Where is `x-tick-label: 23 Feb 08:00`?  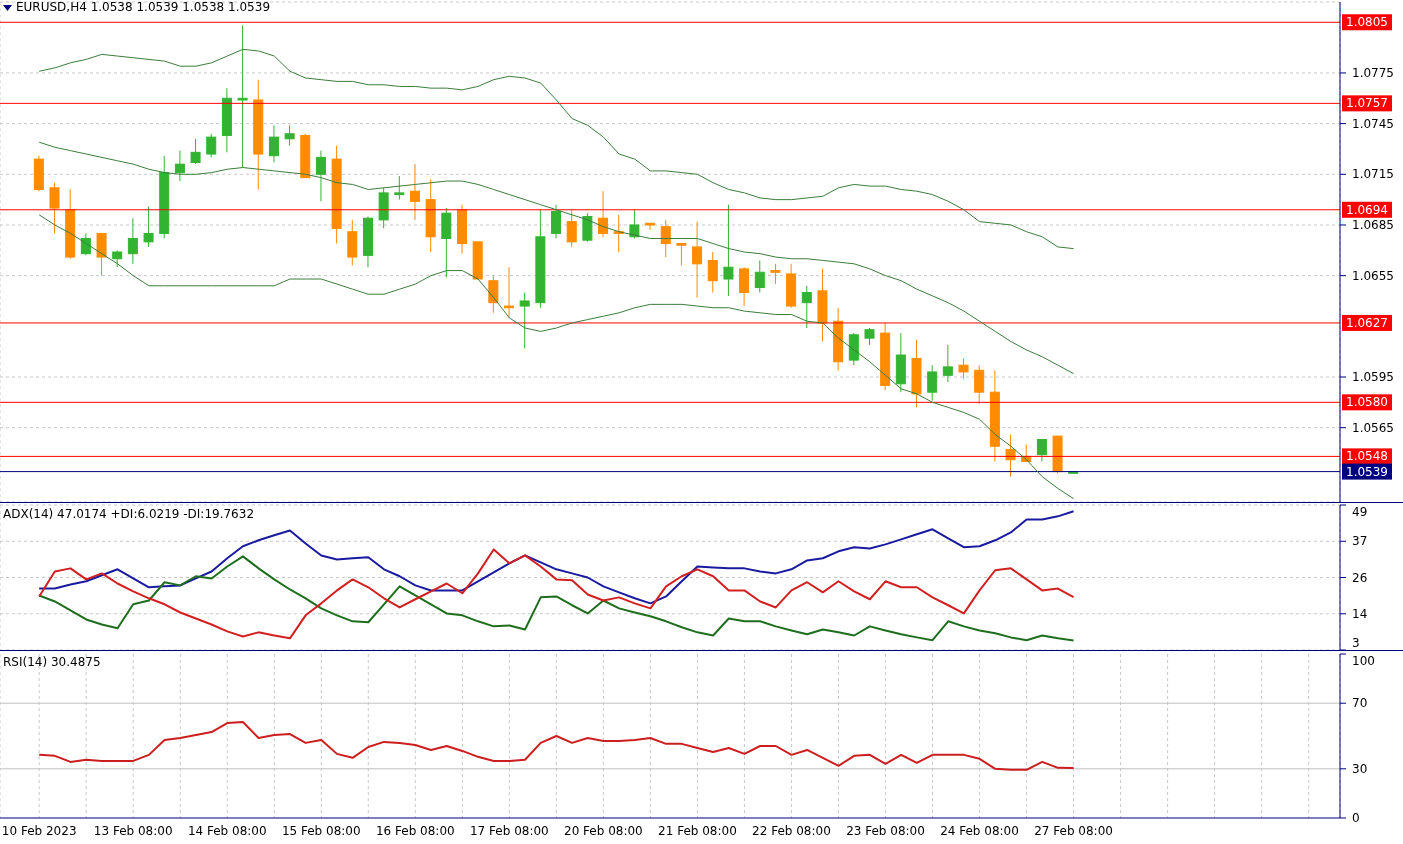 x-tick-label: 23 Feb 08:00 is located at coordinates (885, 830).